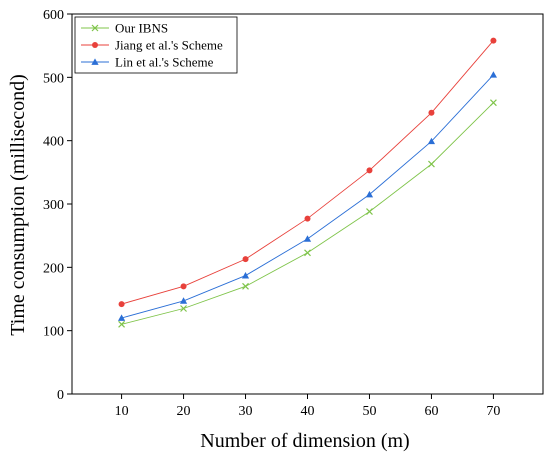  Describe the element at coordinates (53, 332) in the screenshot. I see `y-tick-label: 100` at that location.